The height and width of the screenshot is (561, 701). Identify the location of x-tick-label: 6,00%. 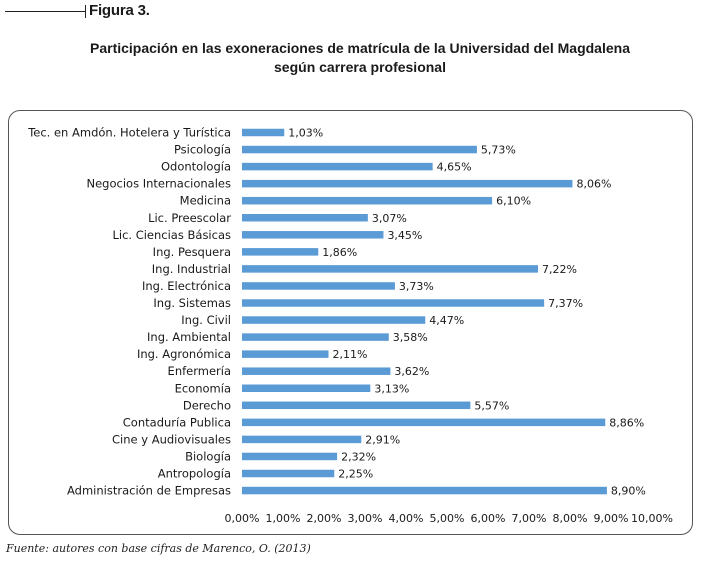
(488, 518).